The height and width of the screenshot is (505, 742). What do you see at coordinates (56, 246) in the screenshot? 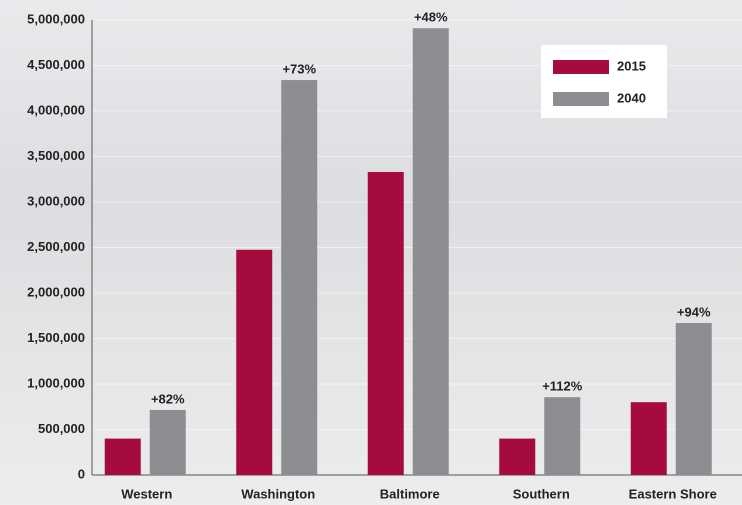
I see `y-tick-label: 2,500,000` at bounding box center [56, 246].